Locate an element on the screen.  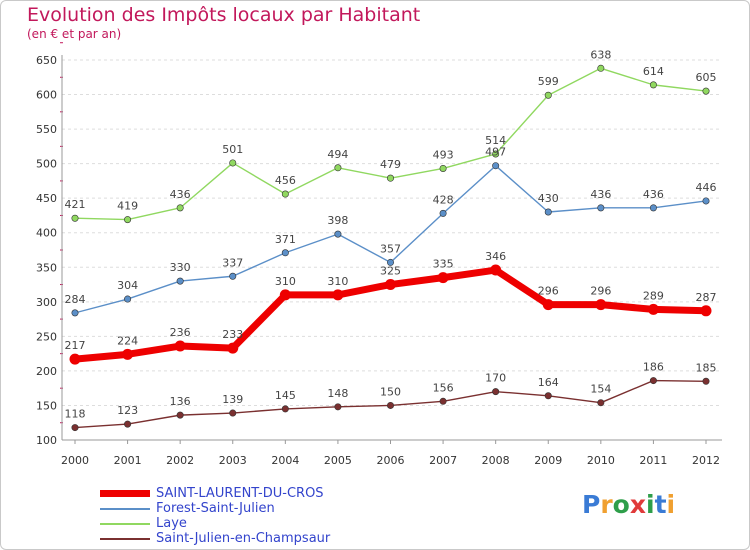
chart-subtitle: (en € et par an) is located at coordinates (74, 34).